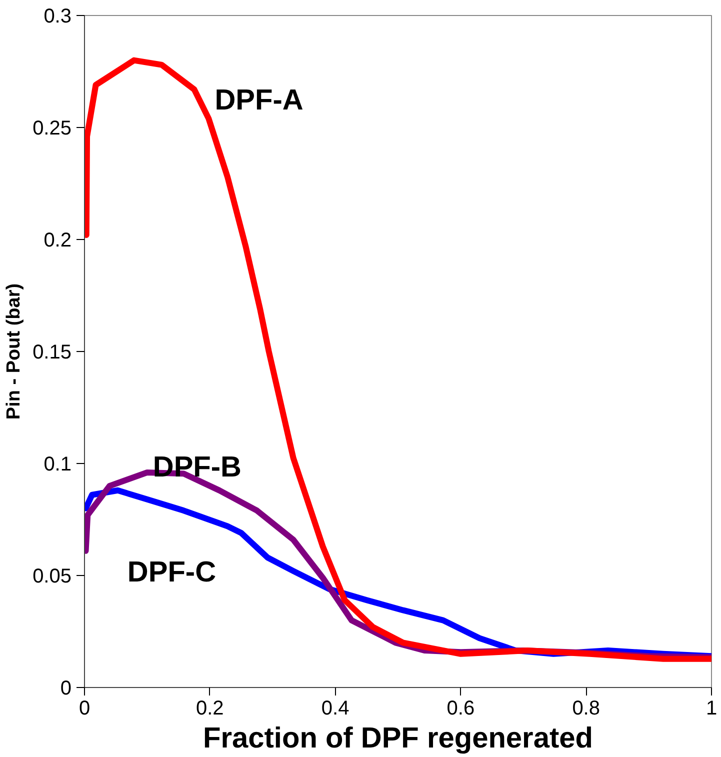 This screenshot has height=757, width=721. Describe the element at coordinates (84, 709) in the screenshot. I see `x-tick-label: 0` at that location.